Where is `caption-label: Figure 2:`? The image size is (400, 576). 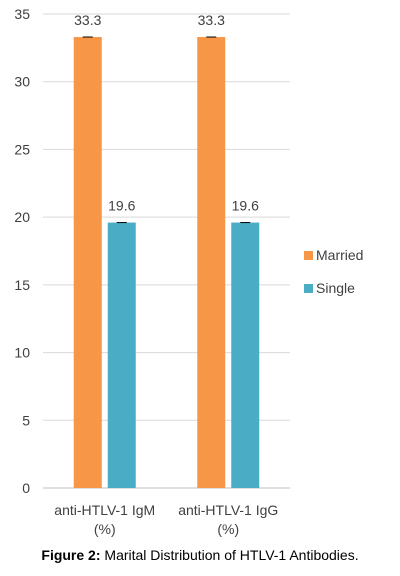 caption-label: Figure 2: is located at coordinates (71, 555).